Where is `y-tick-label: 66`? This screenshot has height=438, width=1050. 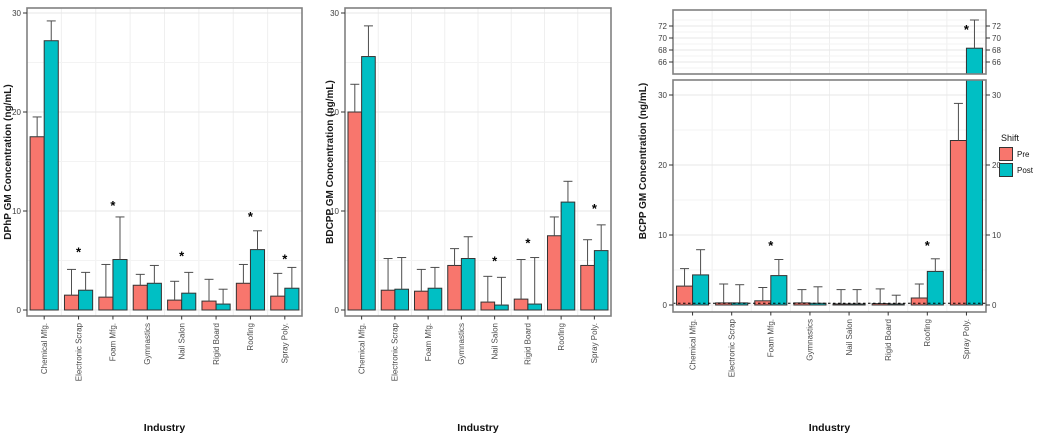 y-tick-label: 66 is located at coordinates (996, 62).